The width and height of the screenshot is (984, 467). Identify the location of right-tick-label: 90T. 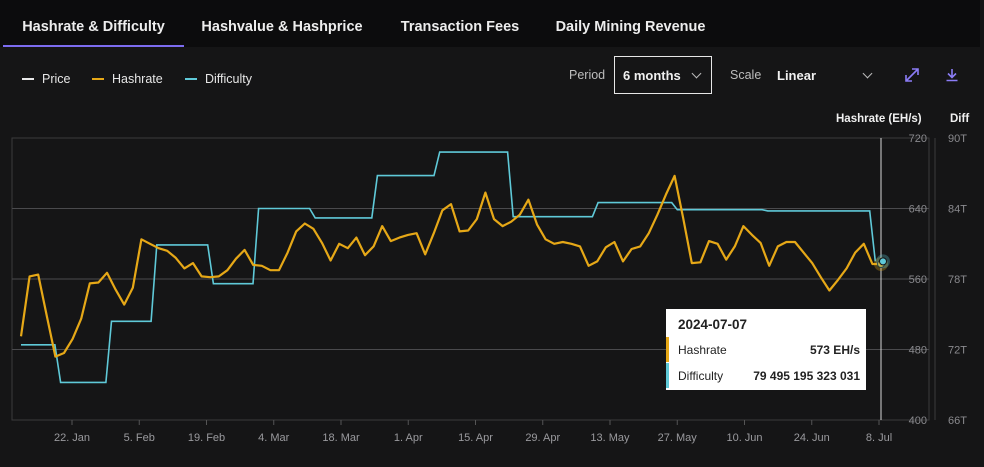
(957, 139).